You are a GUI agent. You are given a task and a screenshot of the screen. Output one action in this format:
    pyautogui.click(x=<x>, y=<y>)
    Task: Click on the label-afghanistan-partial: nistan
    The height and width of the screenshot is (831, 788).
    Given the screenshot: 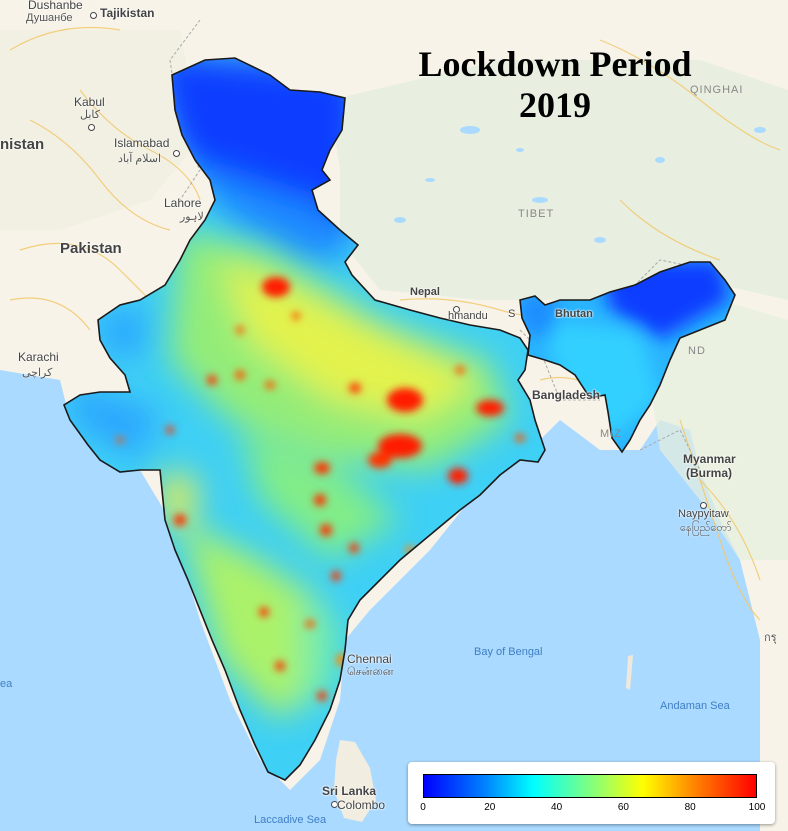 What is the action you would take?
    pyautogui.click(x=22, y=144)
    